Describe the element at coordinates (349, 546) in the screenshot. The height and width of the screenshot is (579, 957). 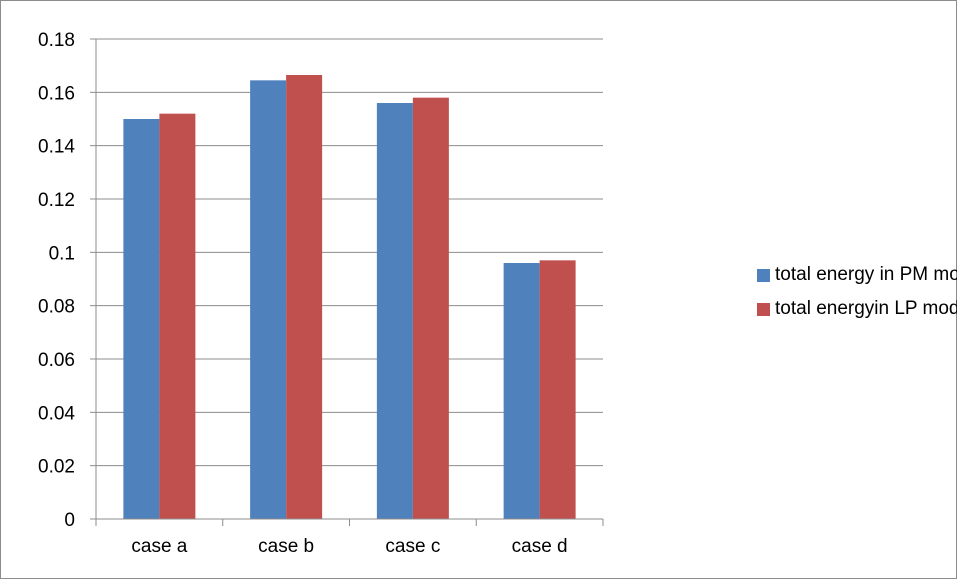
I see `x-tick-labels: case a case b case c case d` at that location.